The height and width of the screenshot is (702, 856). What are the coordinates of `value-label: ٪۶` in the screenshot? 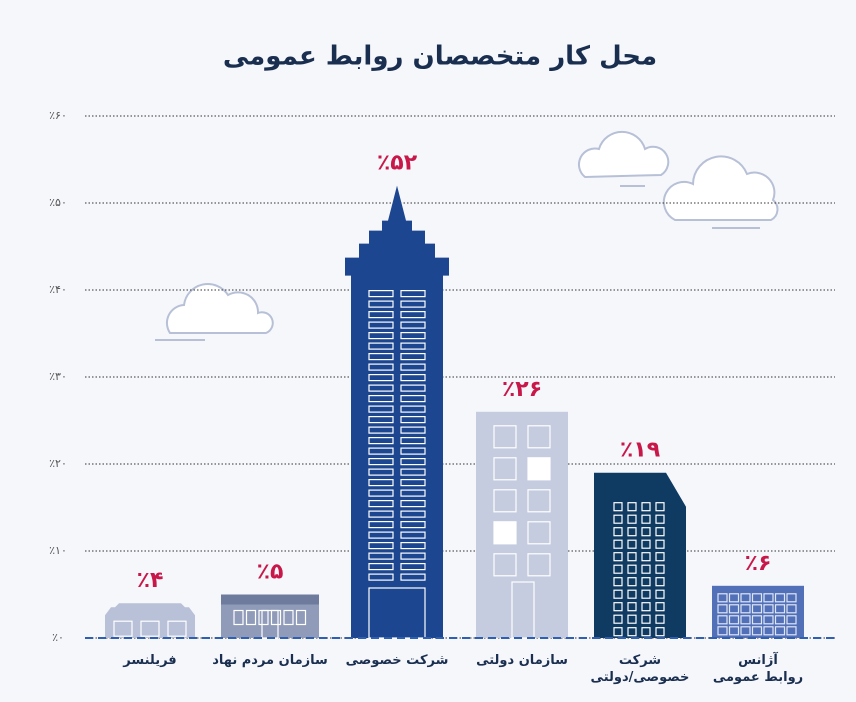 It's located at (758, 563).